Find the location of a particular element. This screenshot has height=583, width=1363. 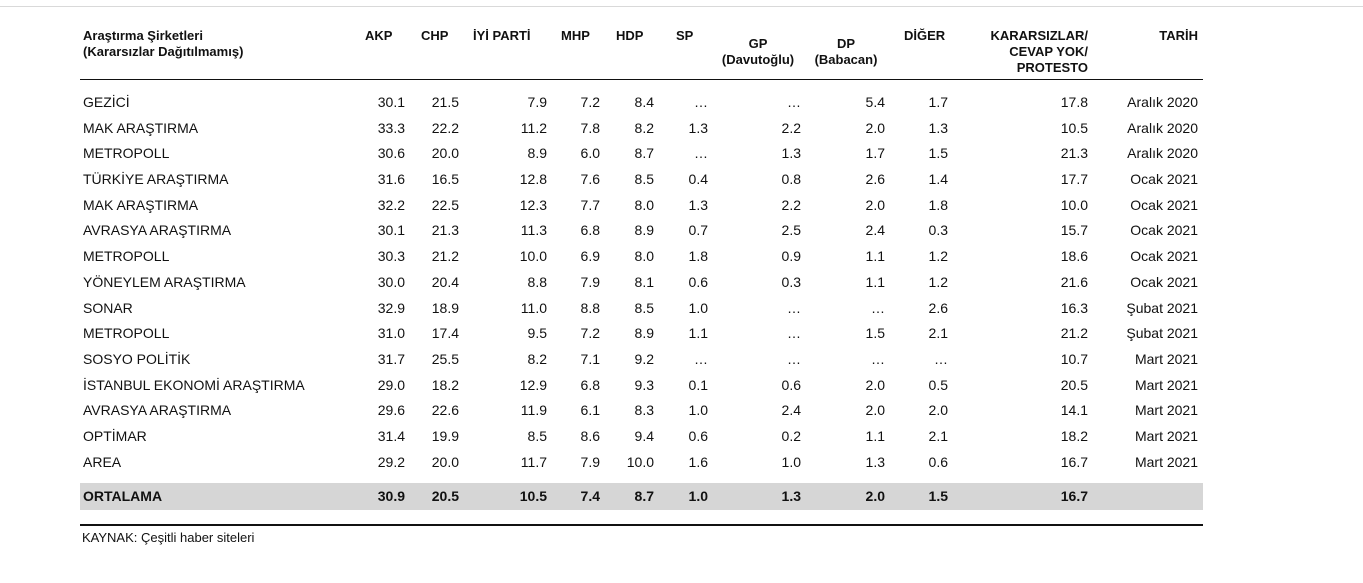

cell-iyi: 8.5 is located at coordinates (537, 435).